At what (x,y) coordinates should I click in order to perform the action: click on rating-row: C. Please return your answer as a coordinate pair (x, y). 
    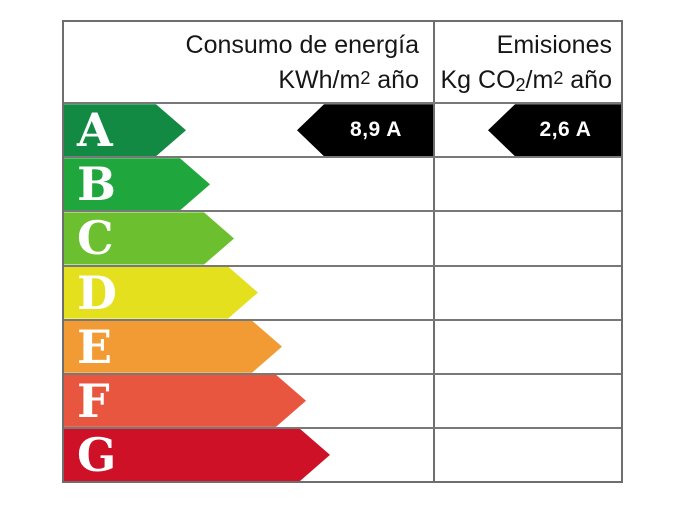
    Looking at the image, I should click on (342, 237).